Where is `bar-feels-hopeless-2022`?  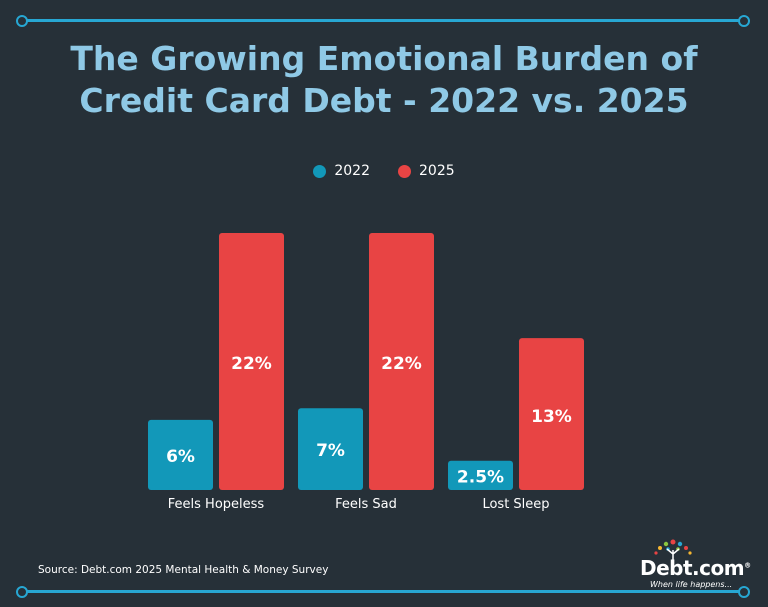
bar-feels-hopeless-2022 is located at coordinates (180, 454).